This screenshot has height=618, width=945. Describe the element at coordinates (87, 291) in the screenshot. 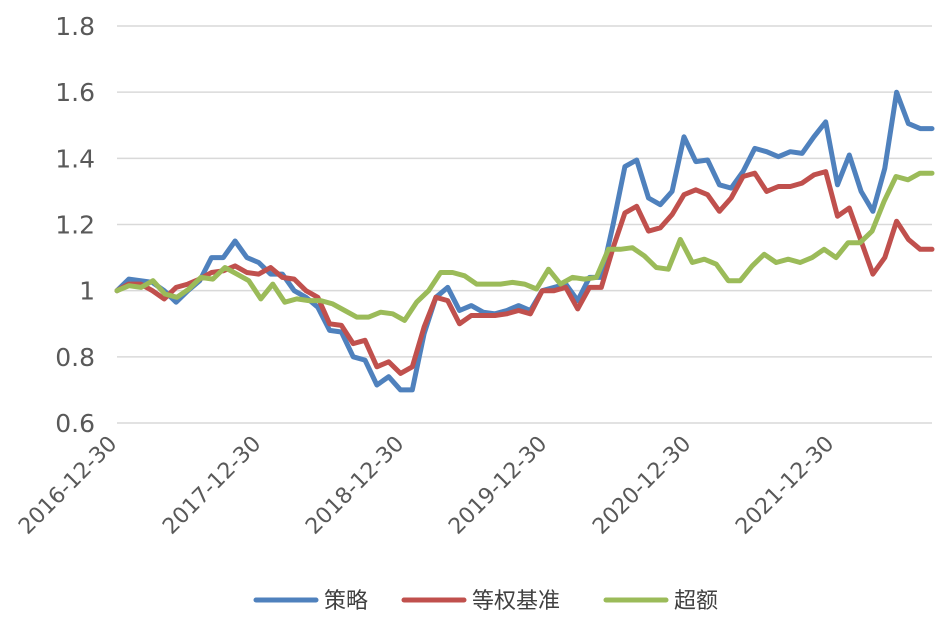

I see `y-tick-label: 1` at that location.